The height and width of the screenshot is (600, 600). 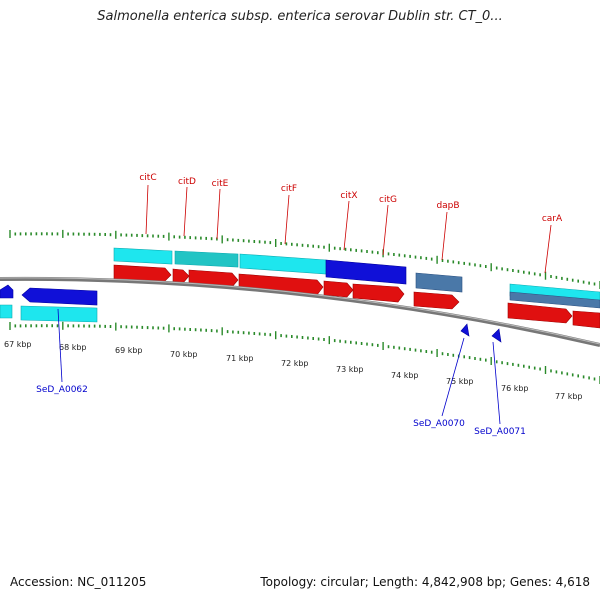 What do you see at coordinates (78, 582) in the screenshot?
I see `accession-text: Accession: NC_011205` at bounding box center [78, 582].